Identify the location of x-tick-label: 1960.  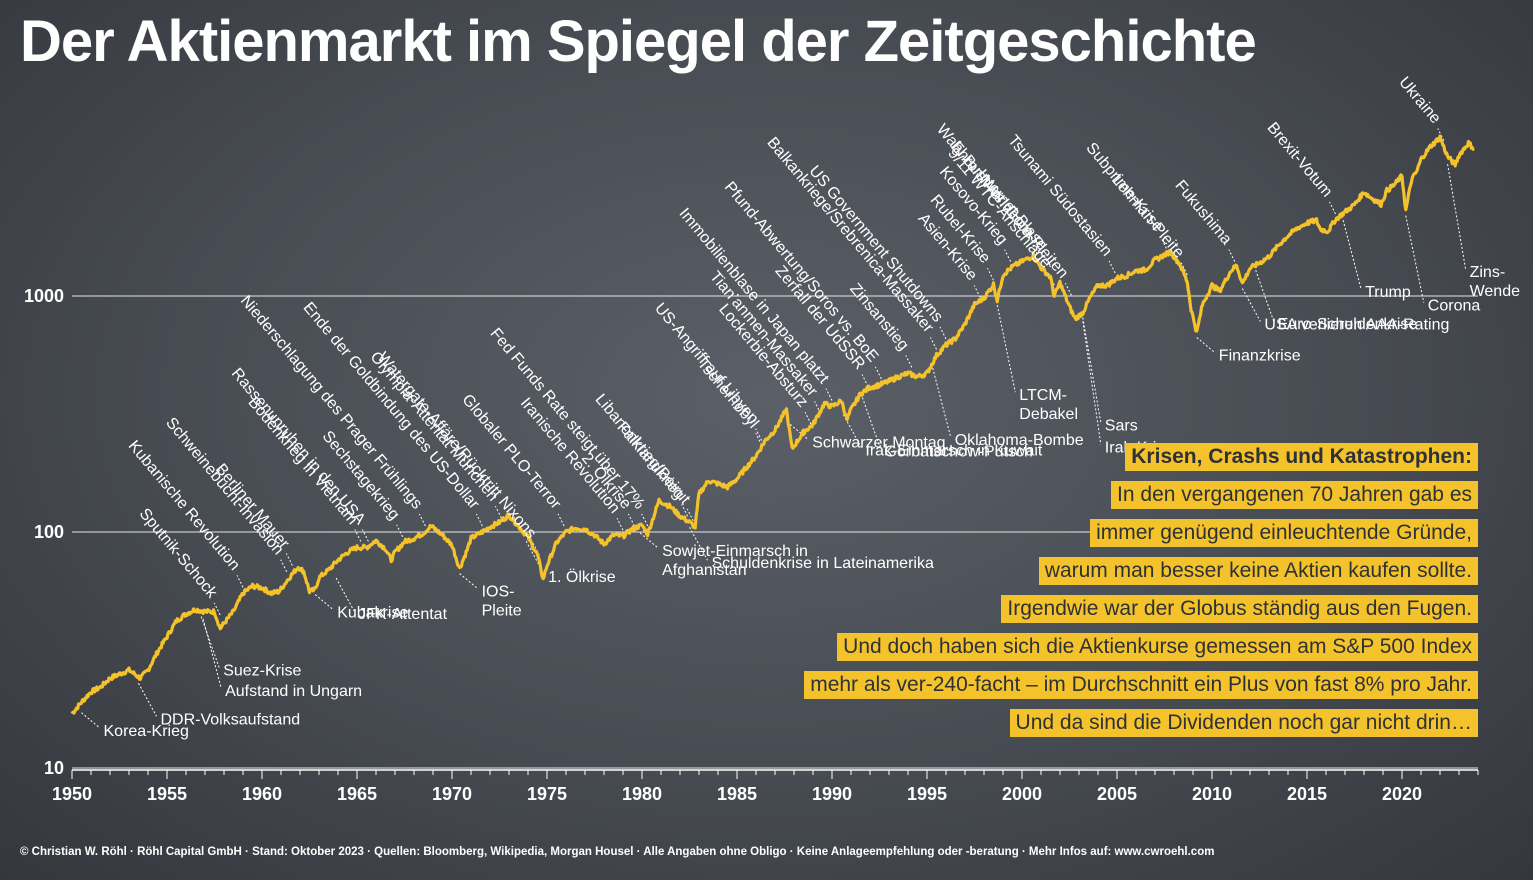
(262, 794).